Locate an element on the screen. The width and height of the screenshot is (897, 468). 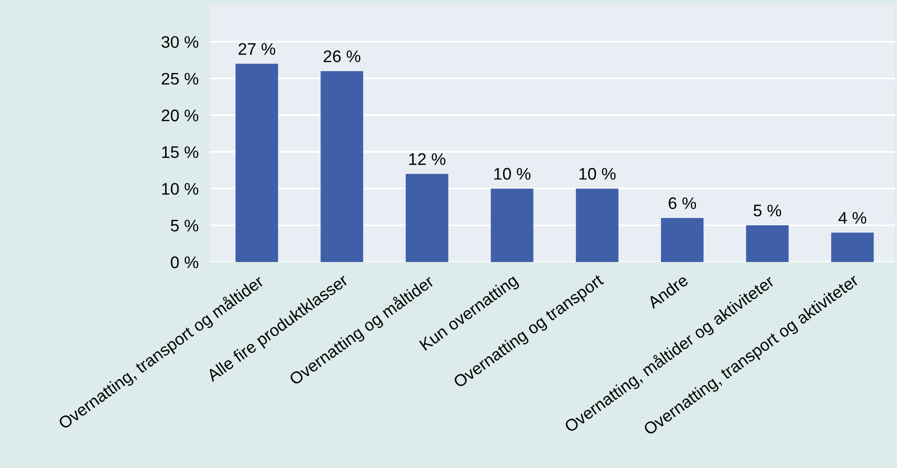
data-label: 26 % is located at coordinates (342, 56).